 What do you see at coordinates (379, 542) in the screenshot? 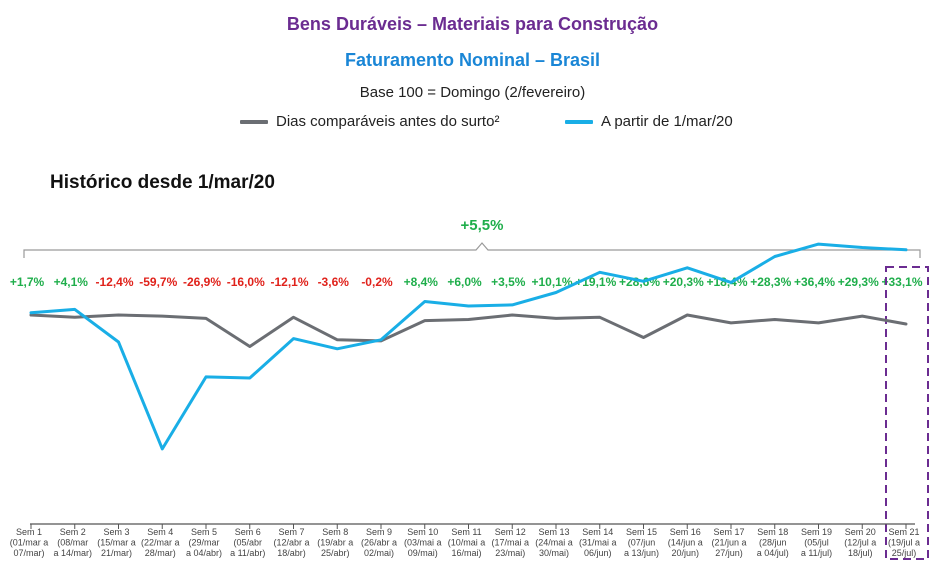
I see `x-tick-label: Sem 9 (26/abr a 02/mai)` at bounding box center [379, 542].